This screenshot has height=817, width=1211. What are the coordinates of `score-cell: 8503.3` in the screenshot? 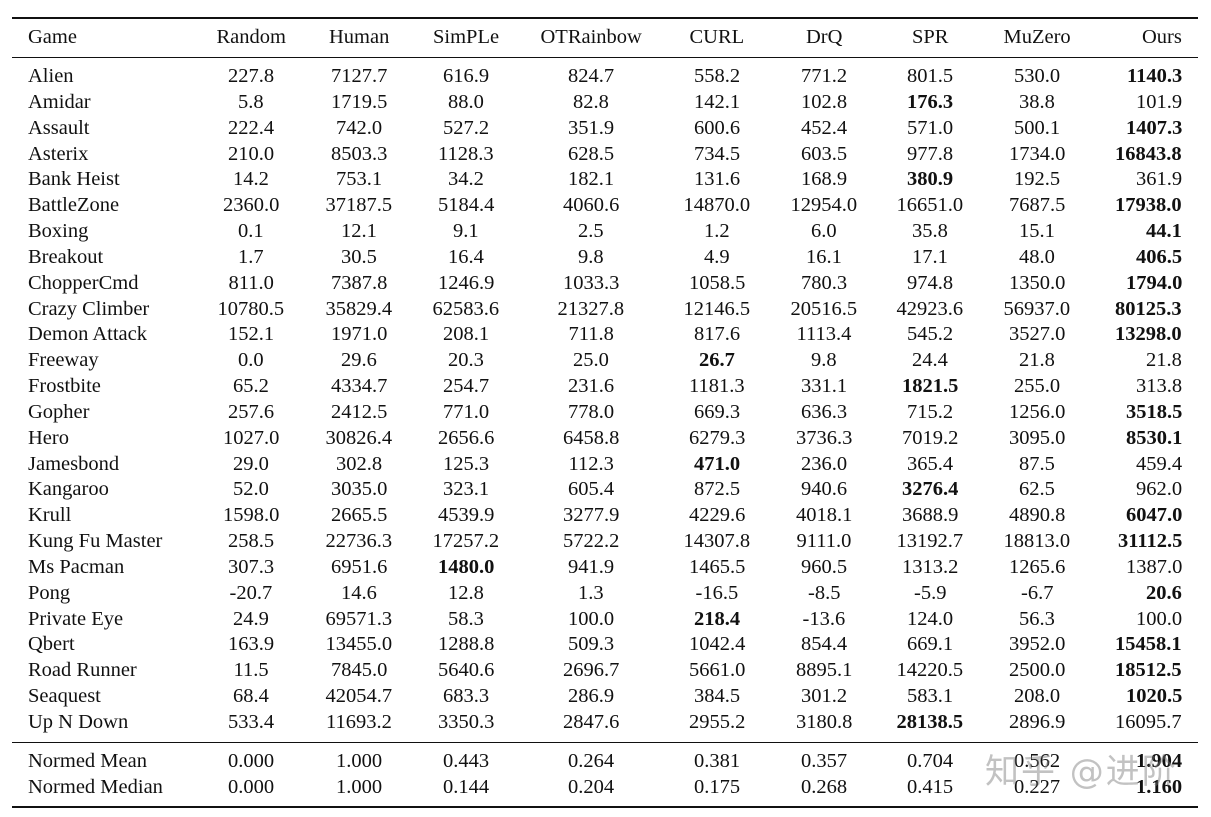 It's located at (359, 153).